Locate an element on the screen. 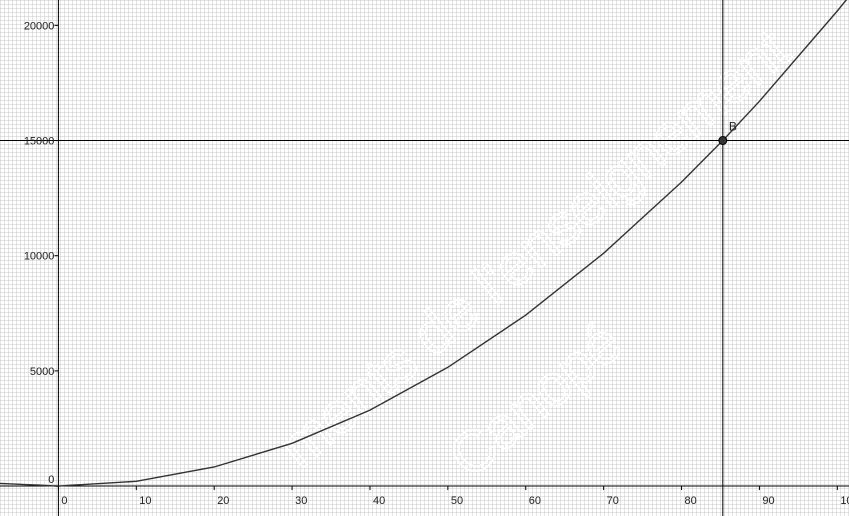  x-tick-label: 20 is located at coordinates (223, 501).